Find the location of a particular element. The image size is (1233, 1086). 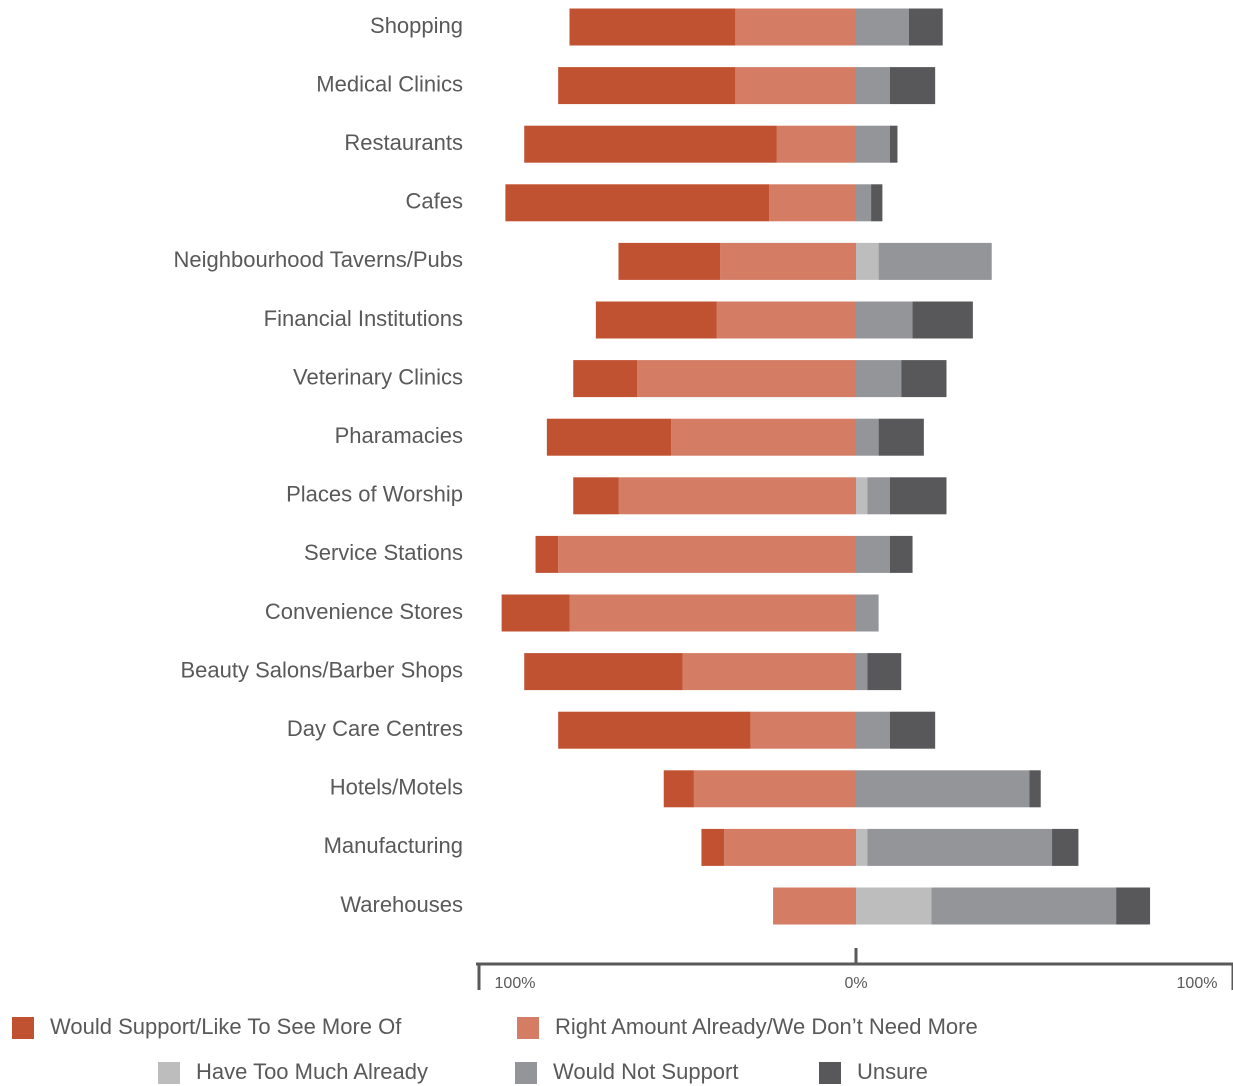

category-label: Service Stations is located at coordinates (383, 552).